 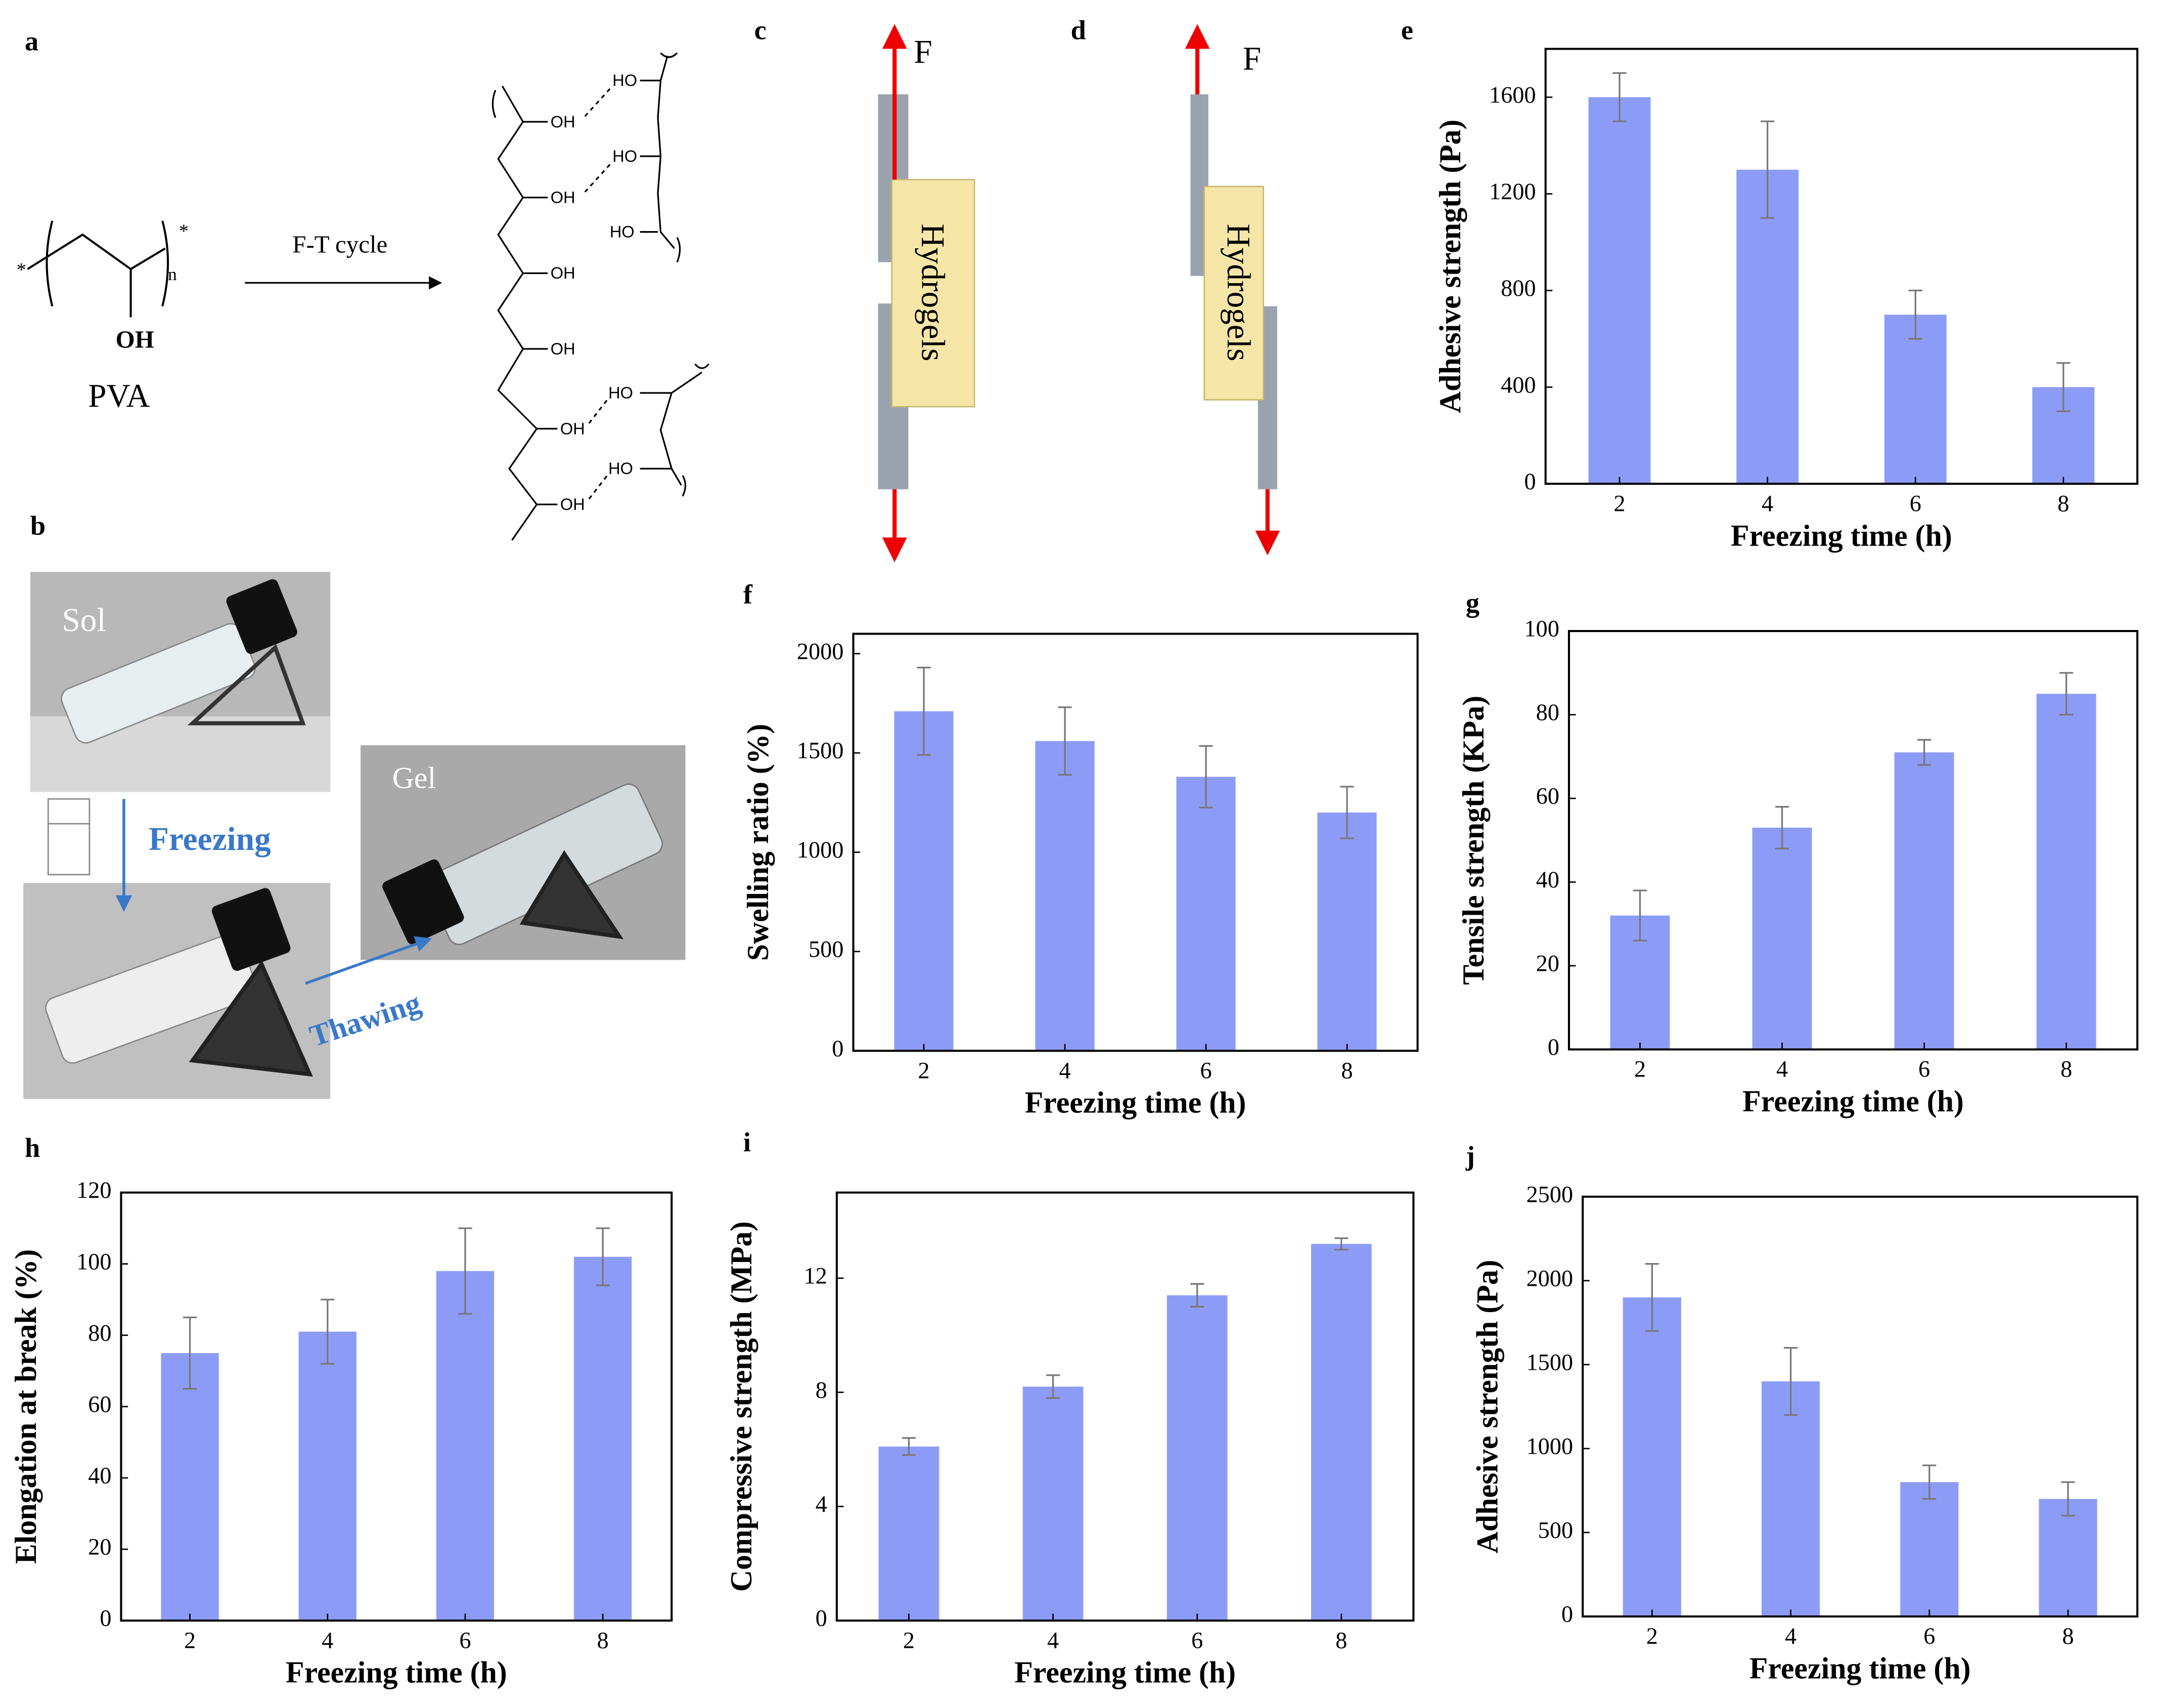 I want to click on oh: OH, so click(x=135, y=339).